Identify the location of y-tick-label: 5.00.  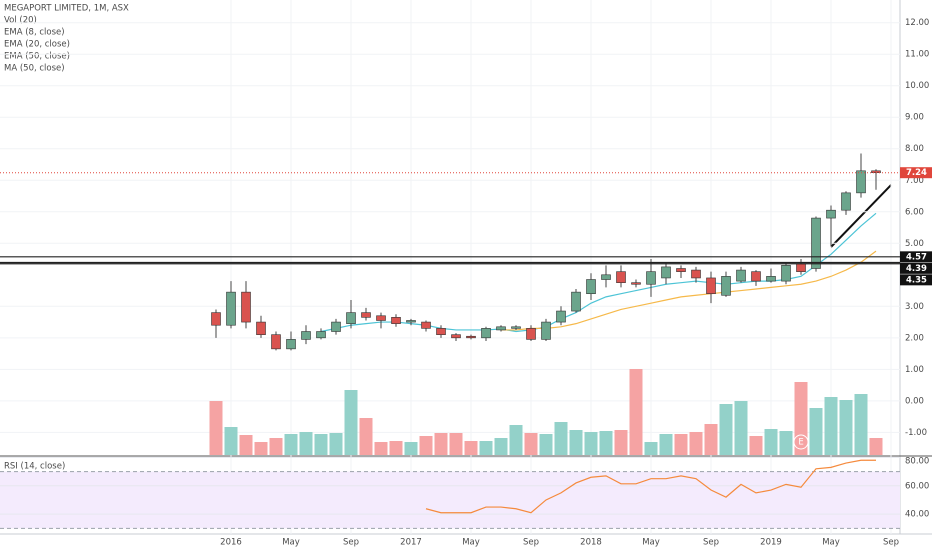
(914, 244).